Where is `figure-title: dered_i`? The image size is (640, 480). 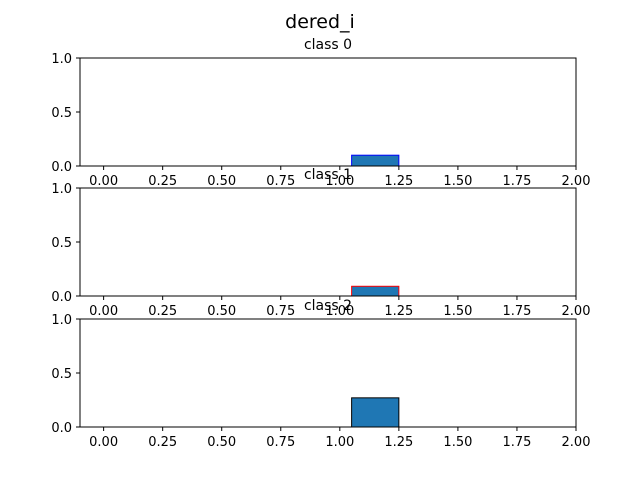
figure-title: dered_i is located at coordinates (320, 22).